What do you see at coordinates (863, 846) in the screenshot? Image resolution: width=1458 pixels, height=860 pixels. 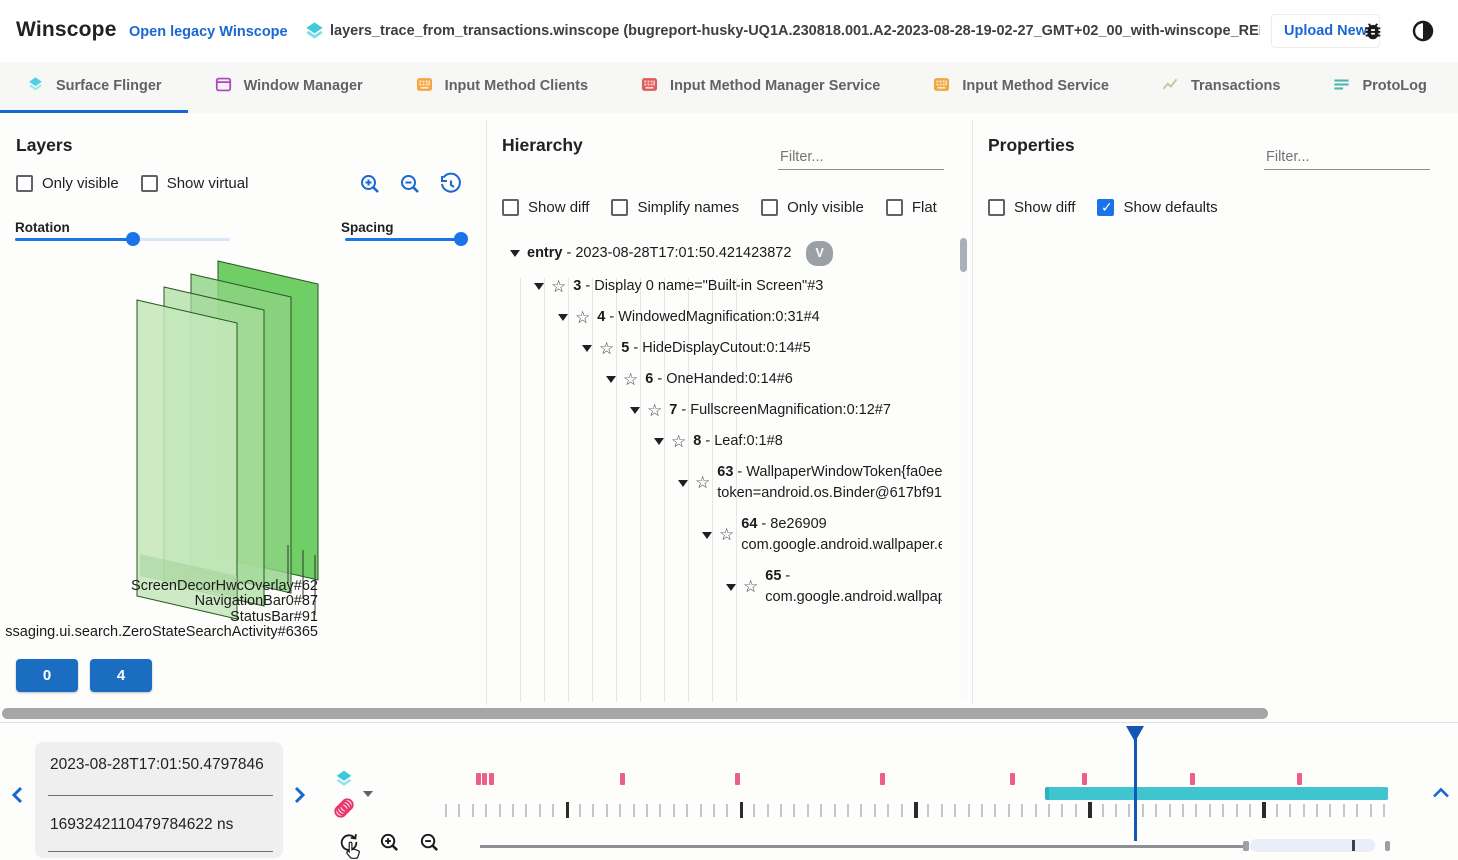 I see `timeline-zoom-track` at bounding box center [863, 846].